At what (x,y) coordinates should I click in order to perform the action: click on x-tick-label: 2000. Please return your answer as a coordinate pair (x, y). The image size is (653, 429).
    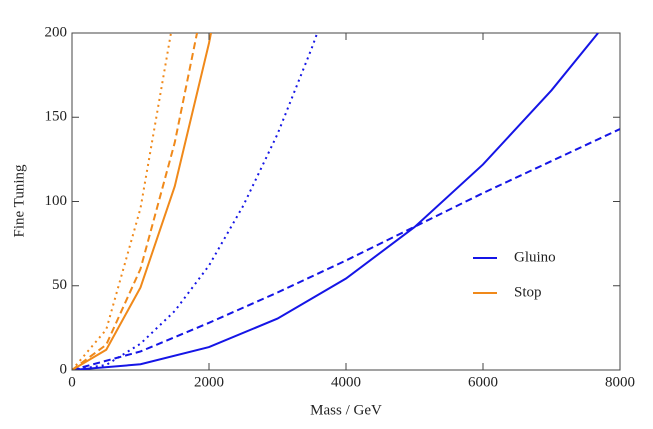
    Looking at the image, I should click on (209, 382).